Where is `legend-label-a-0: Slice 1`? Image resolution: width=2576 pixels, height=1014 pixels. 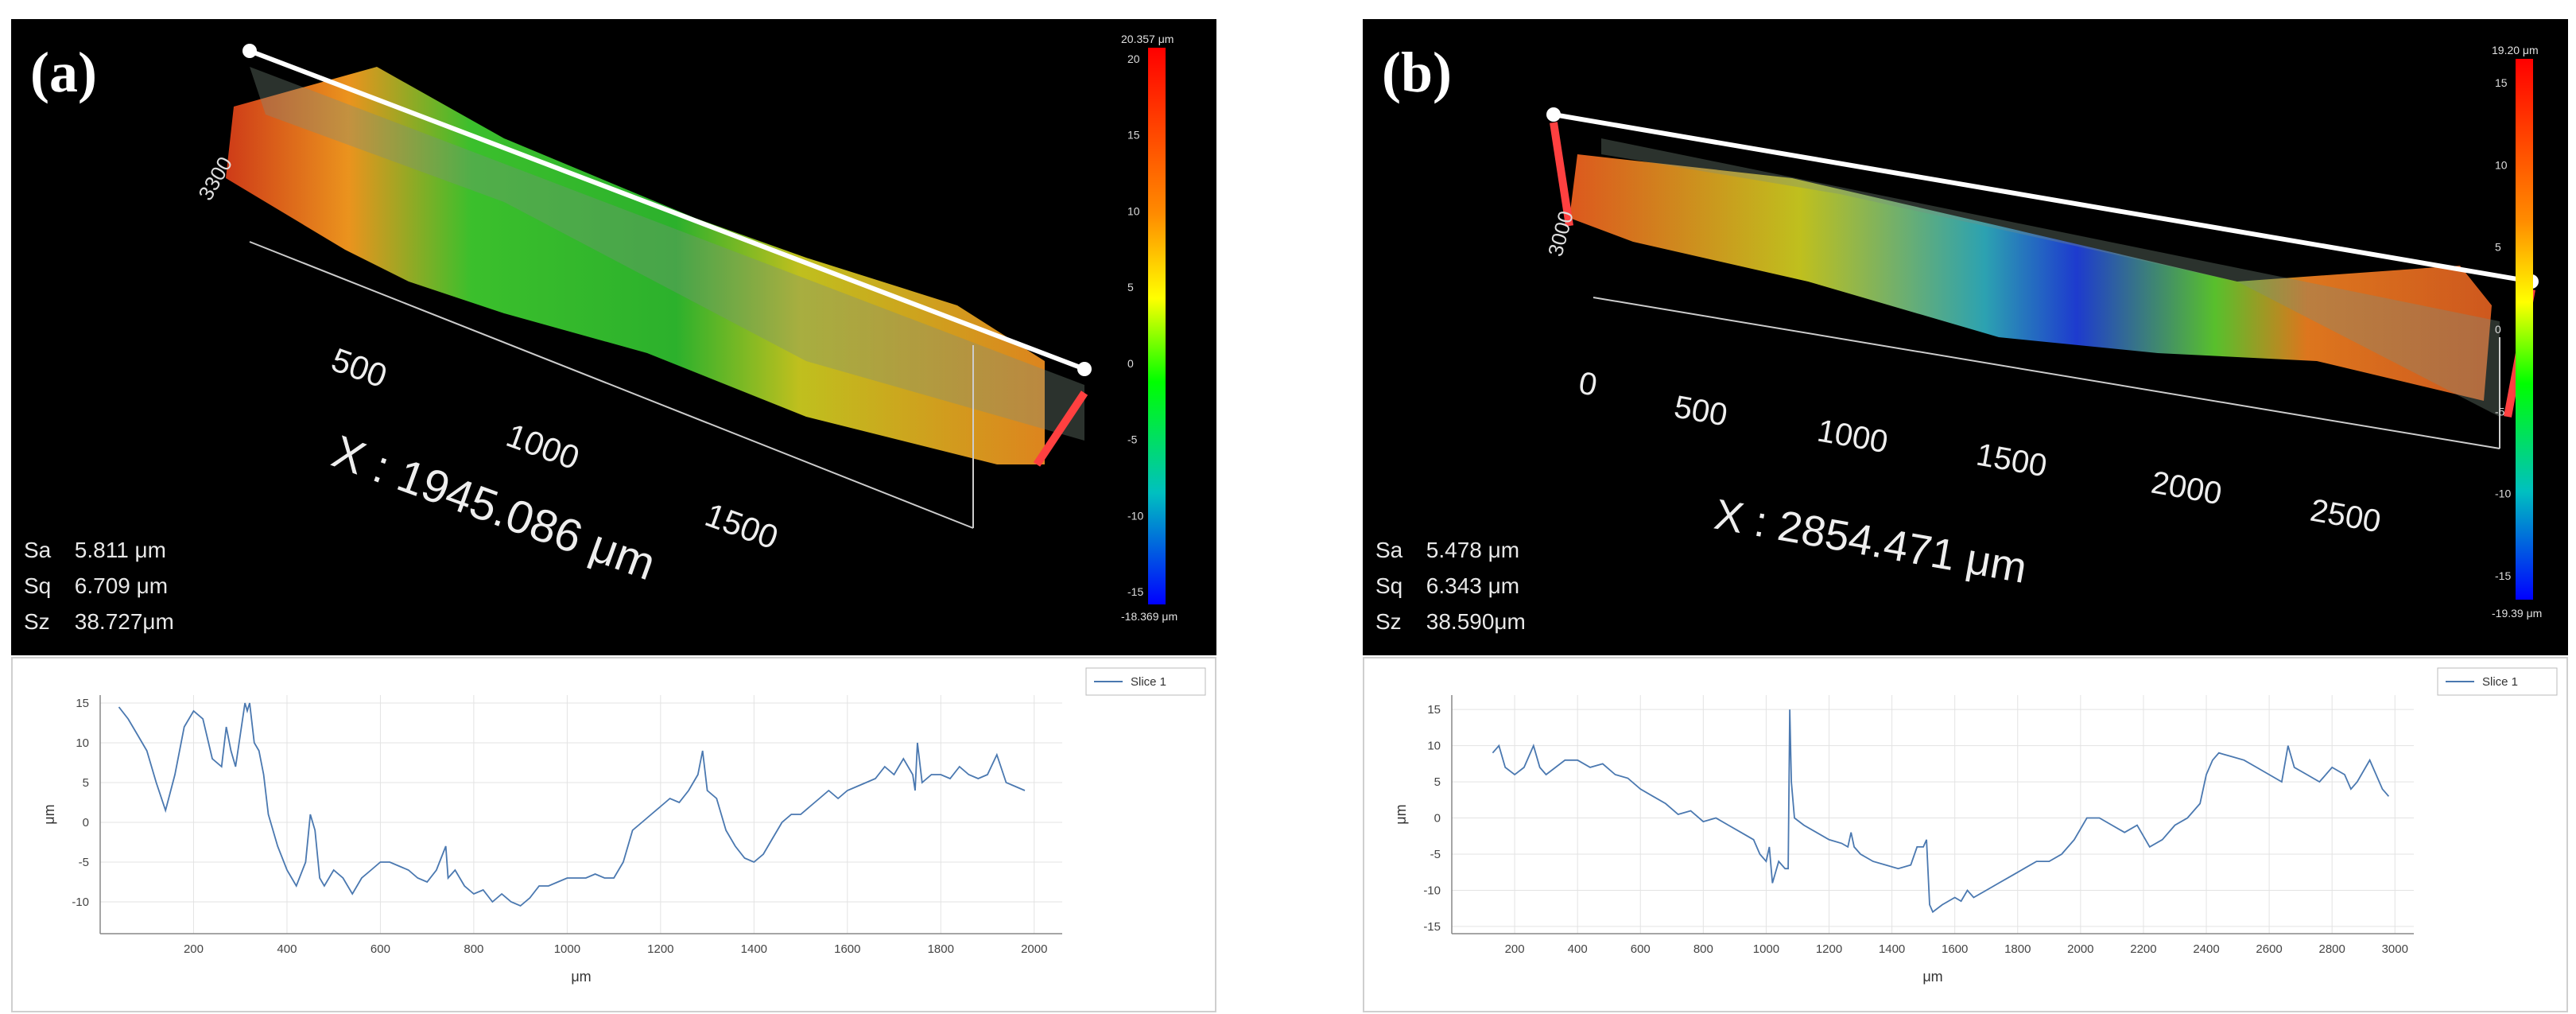 legend-label-a-0: Slice 1 is located at coordinates (1148, 682).